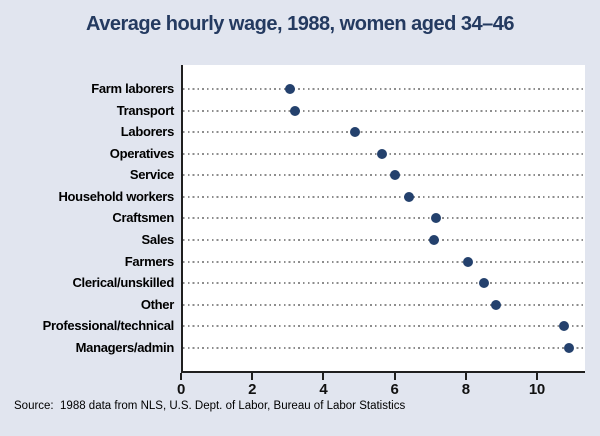 The image size is (600, 436). What do you see at coordinates (536, 389) in the screenshot?
I see `x-axis-tick-label: 10` at bounding box center [536, 389].